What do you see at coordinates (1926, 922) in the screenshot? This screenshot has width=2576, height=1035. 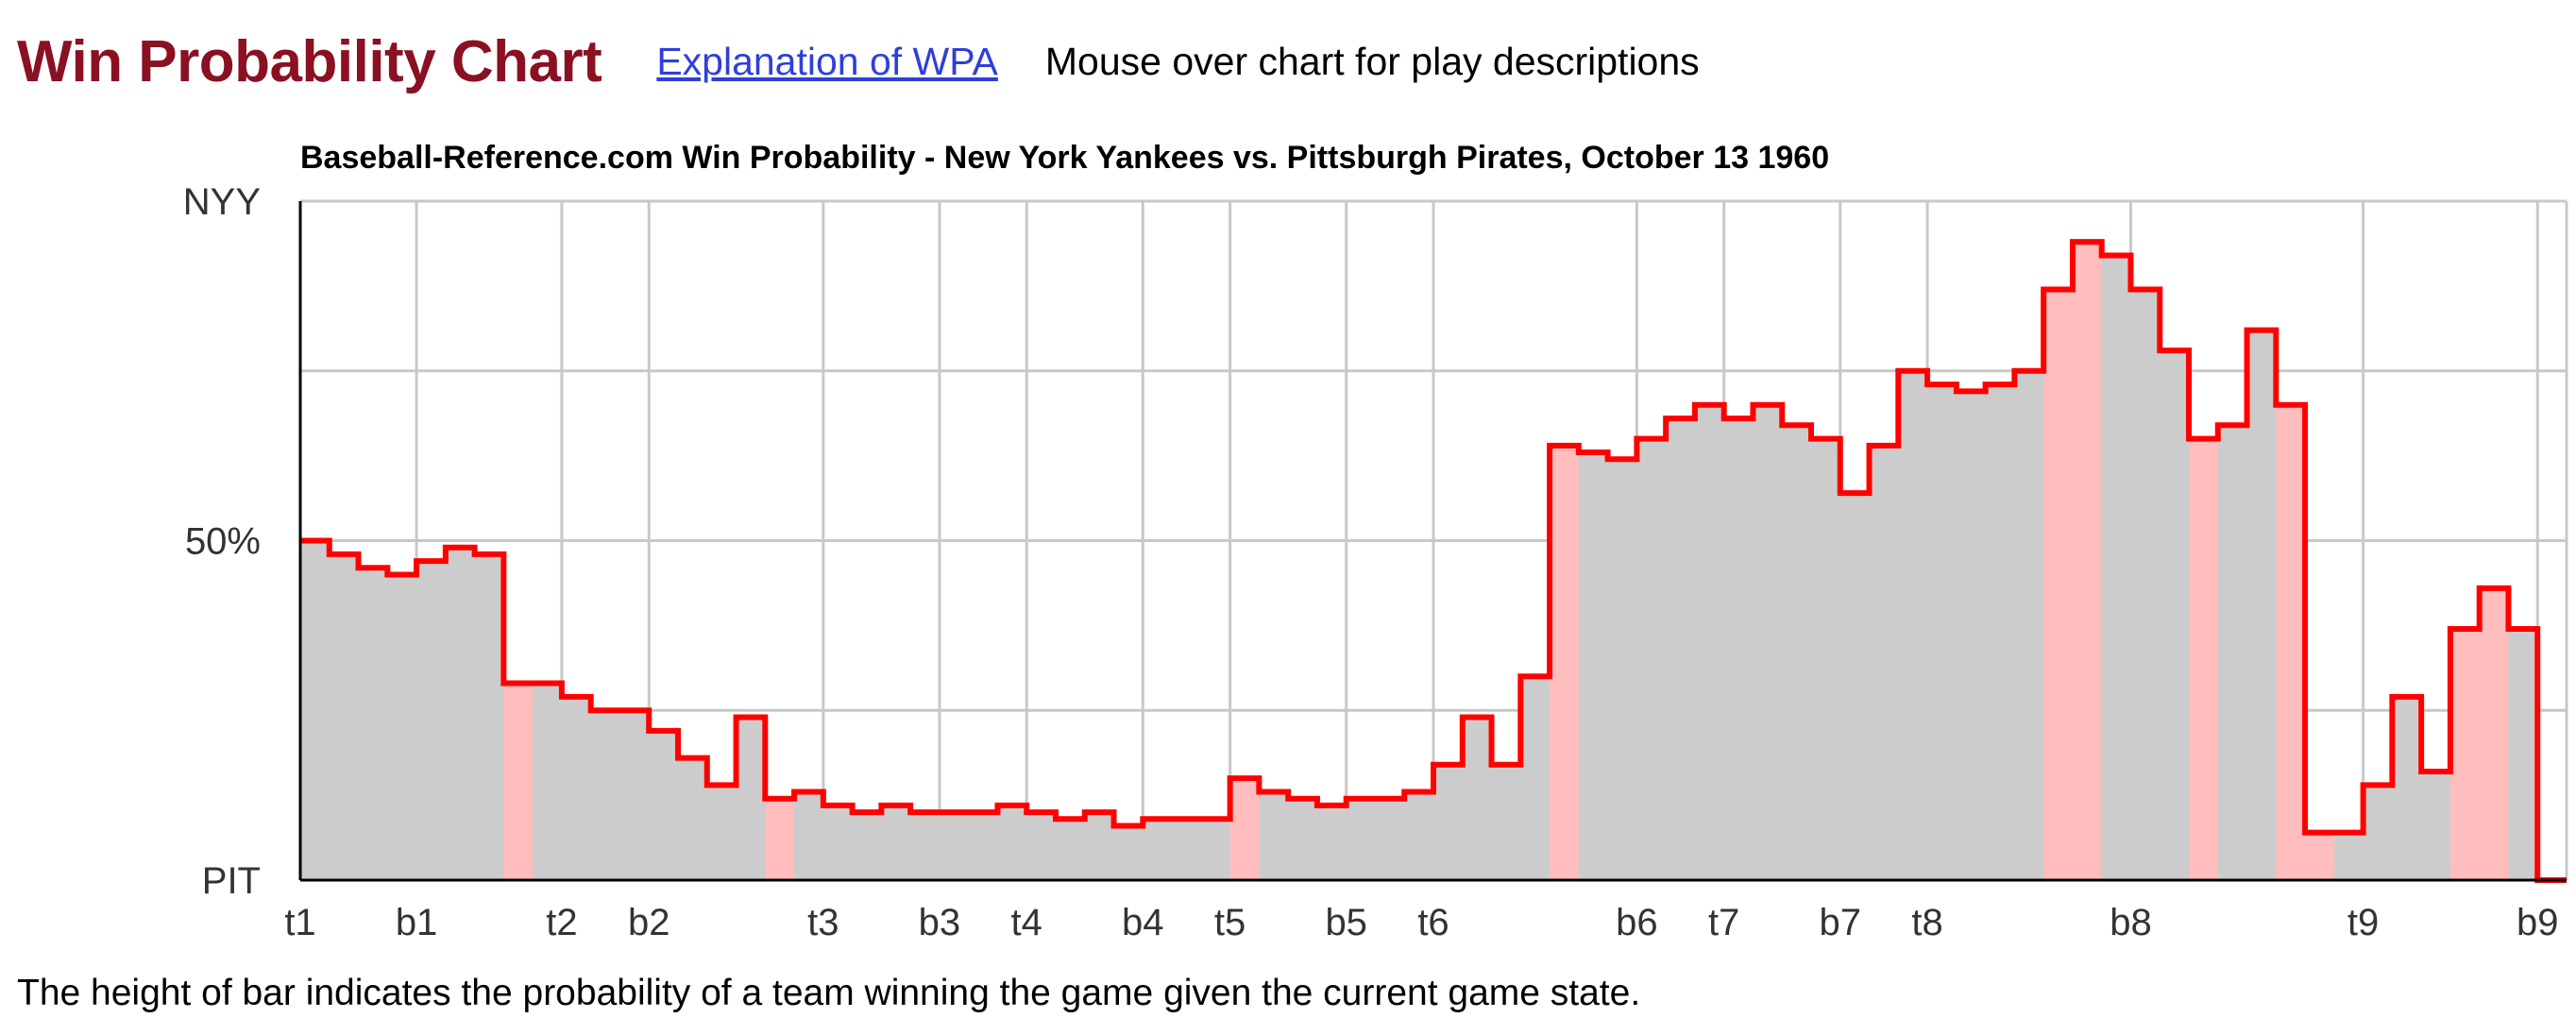 I see `x-tick-label: t8` at bounding box center [1926, 922].